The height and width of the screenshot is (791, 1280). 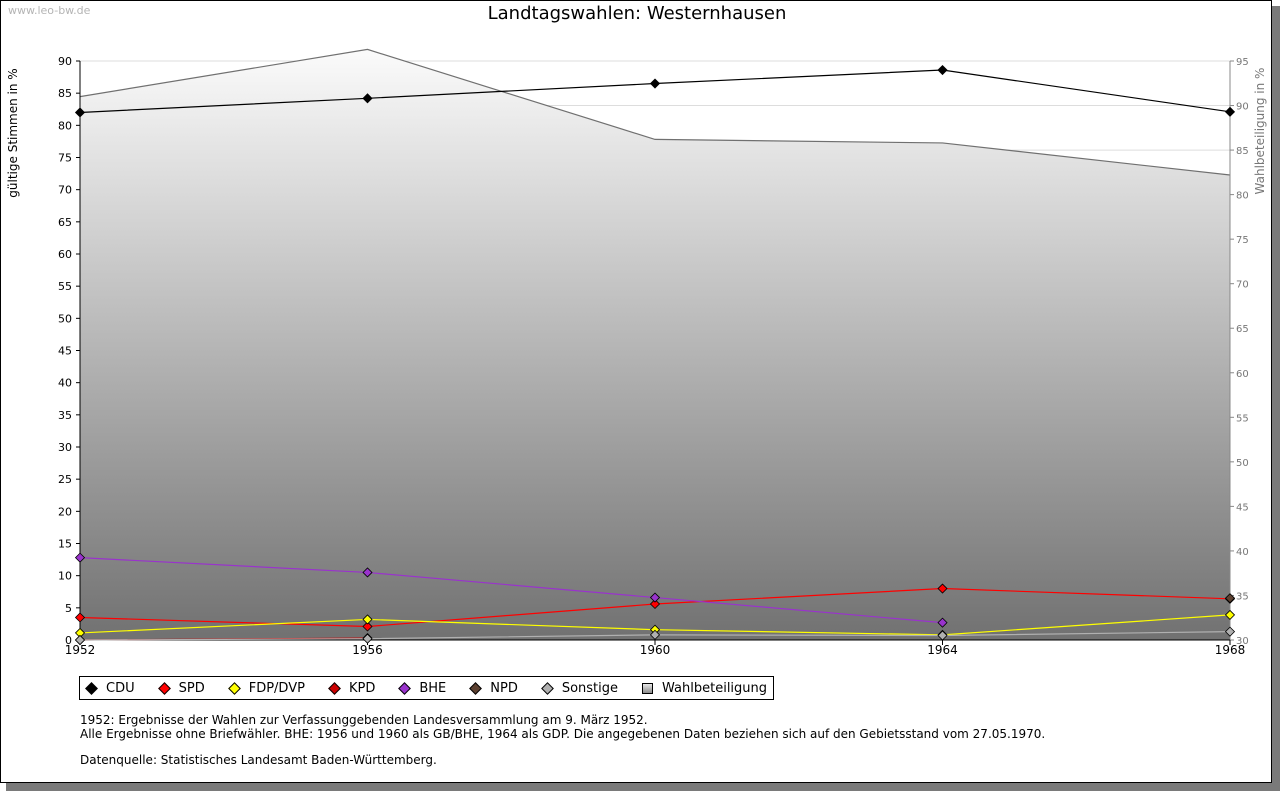 What do you see at coordinates (65, 544) in the screenshot?
I see `y-tick-label: 15` at bounding box center [65, 544].